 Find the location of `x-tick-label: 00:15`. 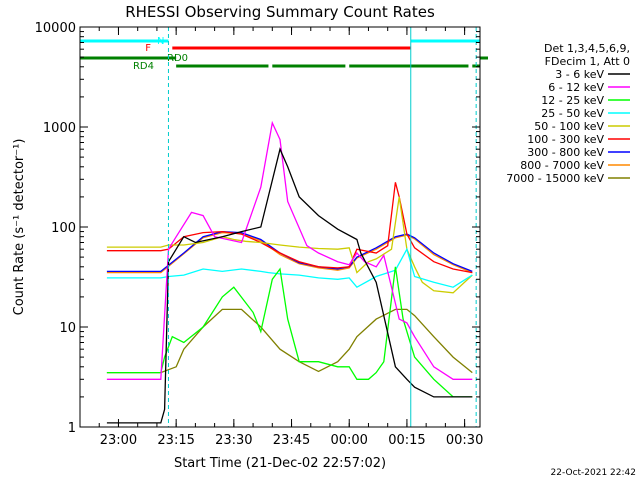

x-tick-label: 00:15 is located at coordinates (406, 440).